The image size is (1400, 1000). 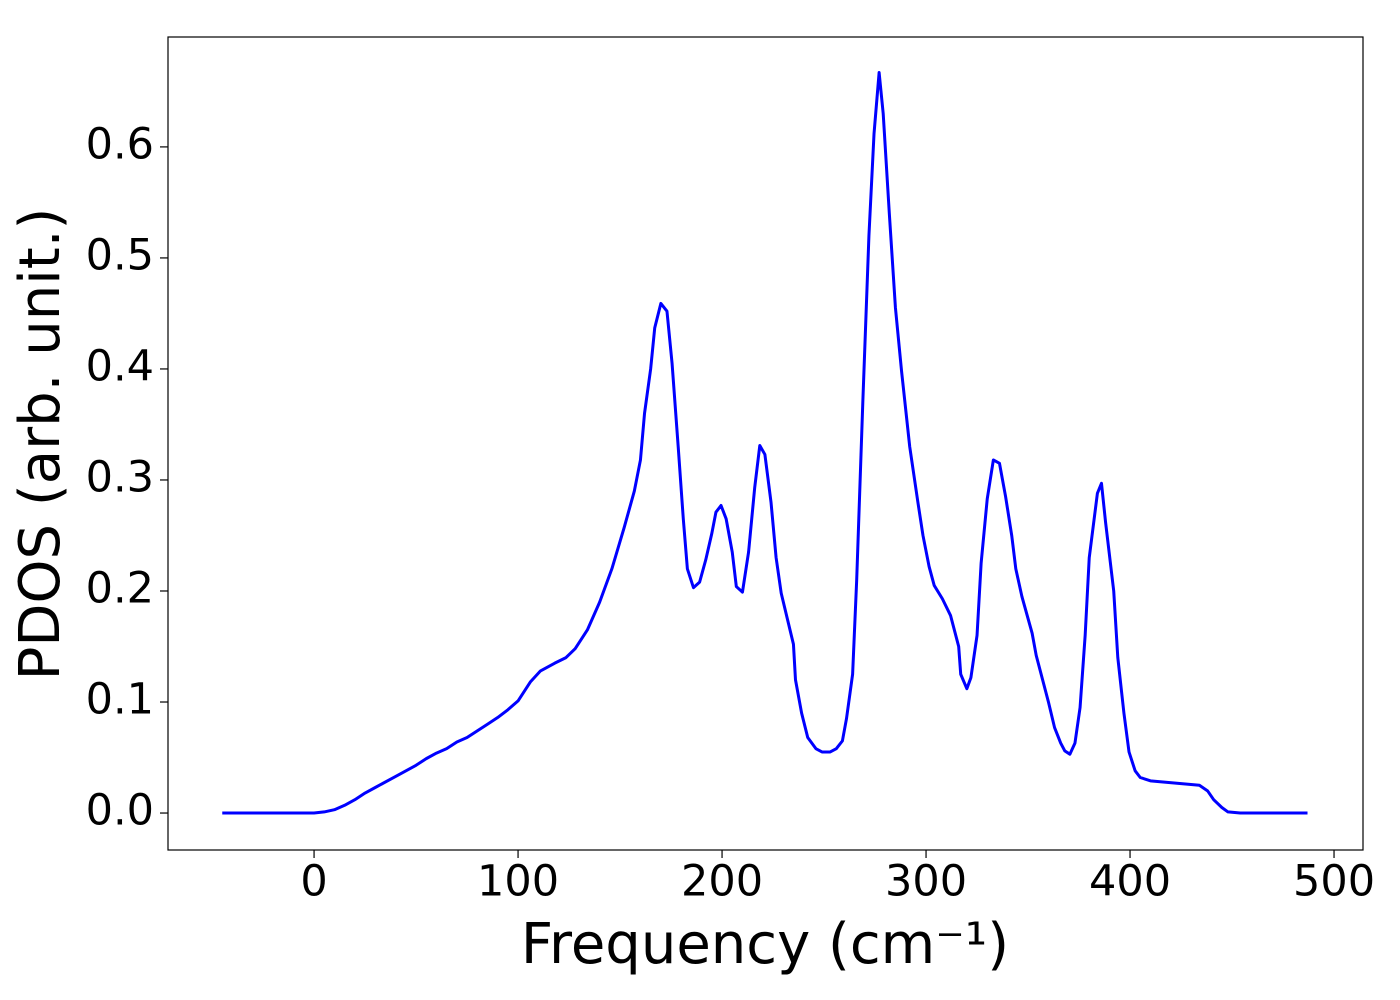 What do you see at coordinates (518, 882) in the screenshot?
I see `x-tick-label: 100` at bounding box center [518, 882].